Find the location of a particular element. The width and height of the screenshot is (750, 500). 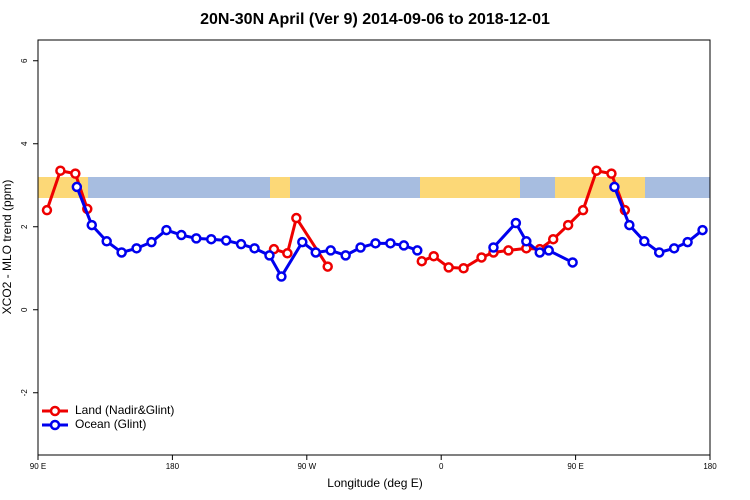

y-tick-label: 0 is located at coordinates (24, 309).